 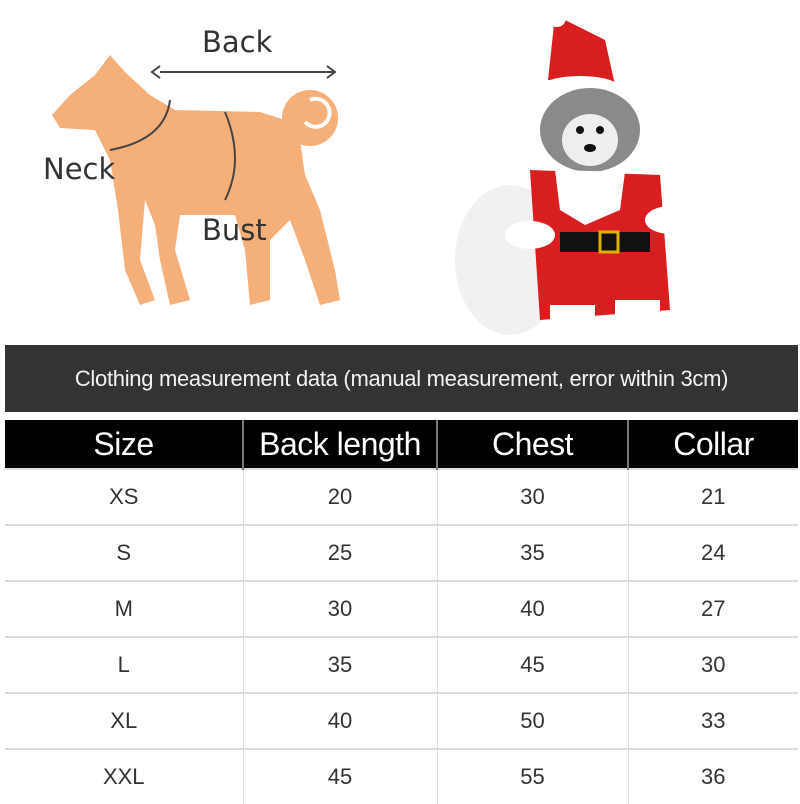 What do you see at coordinates (339, 496) in the screenshot?
I see `back-length-cell: 20` at bounding box center [339, 496].